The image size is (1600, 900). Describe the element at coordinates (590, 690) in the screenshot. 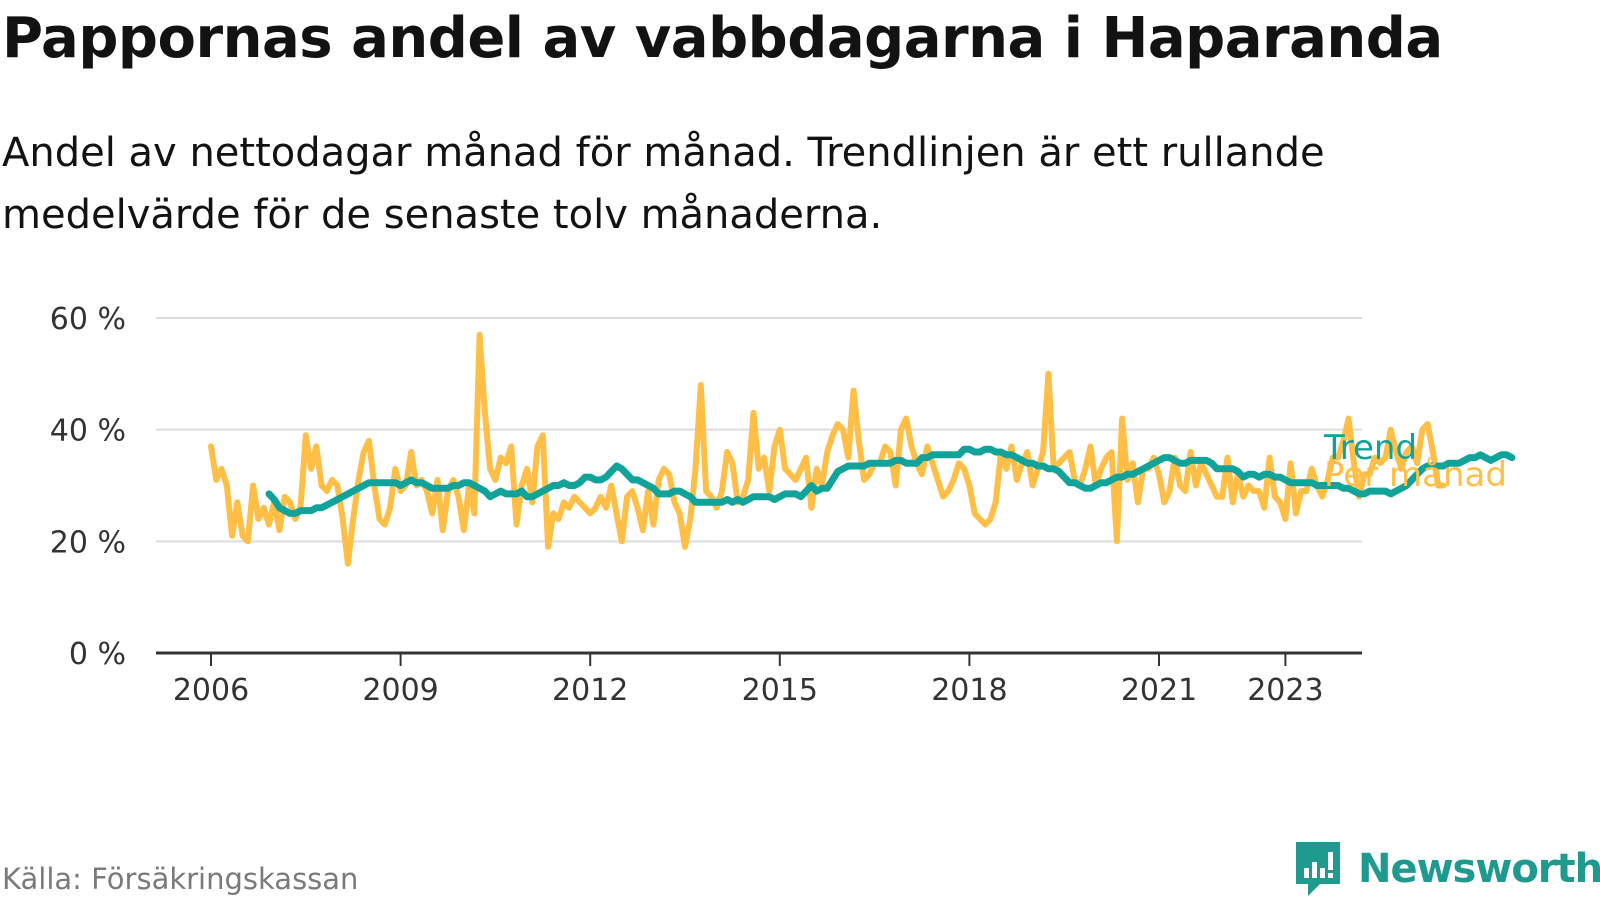

I see `x-tick-label: 2012` at that location.